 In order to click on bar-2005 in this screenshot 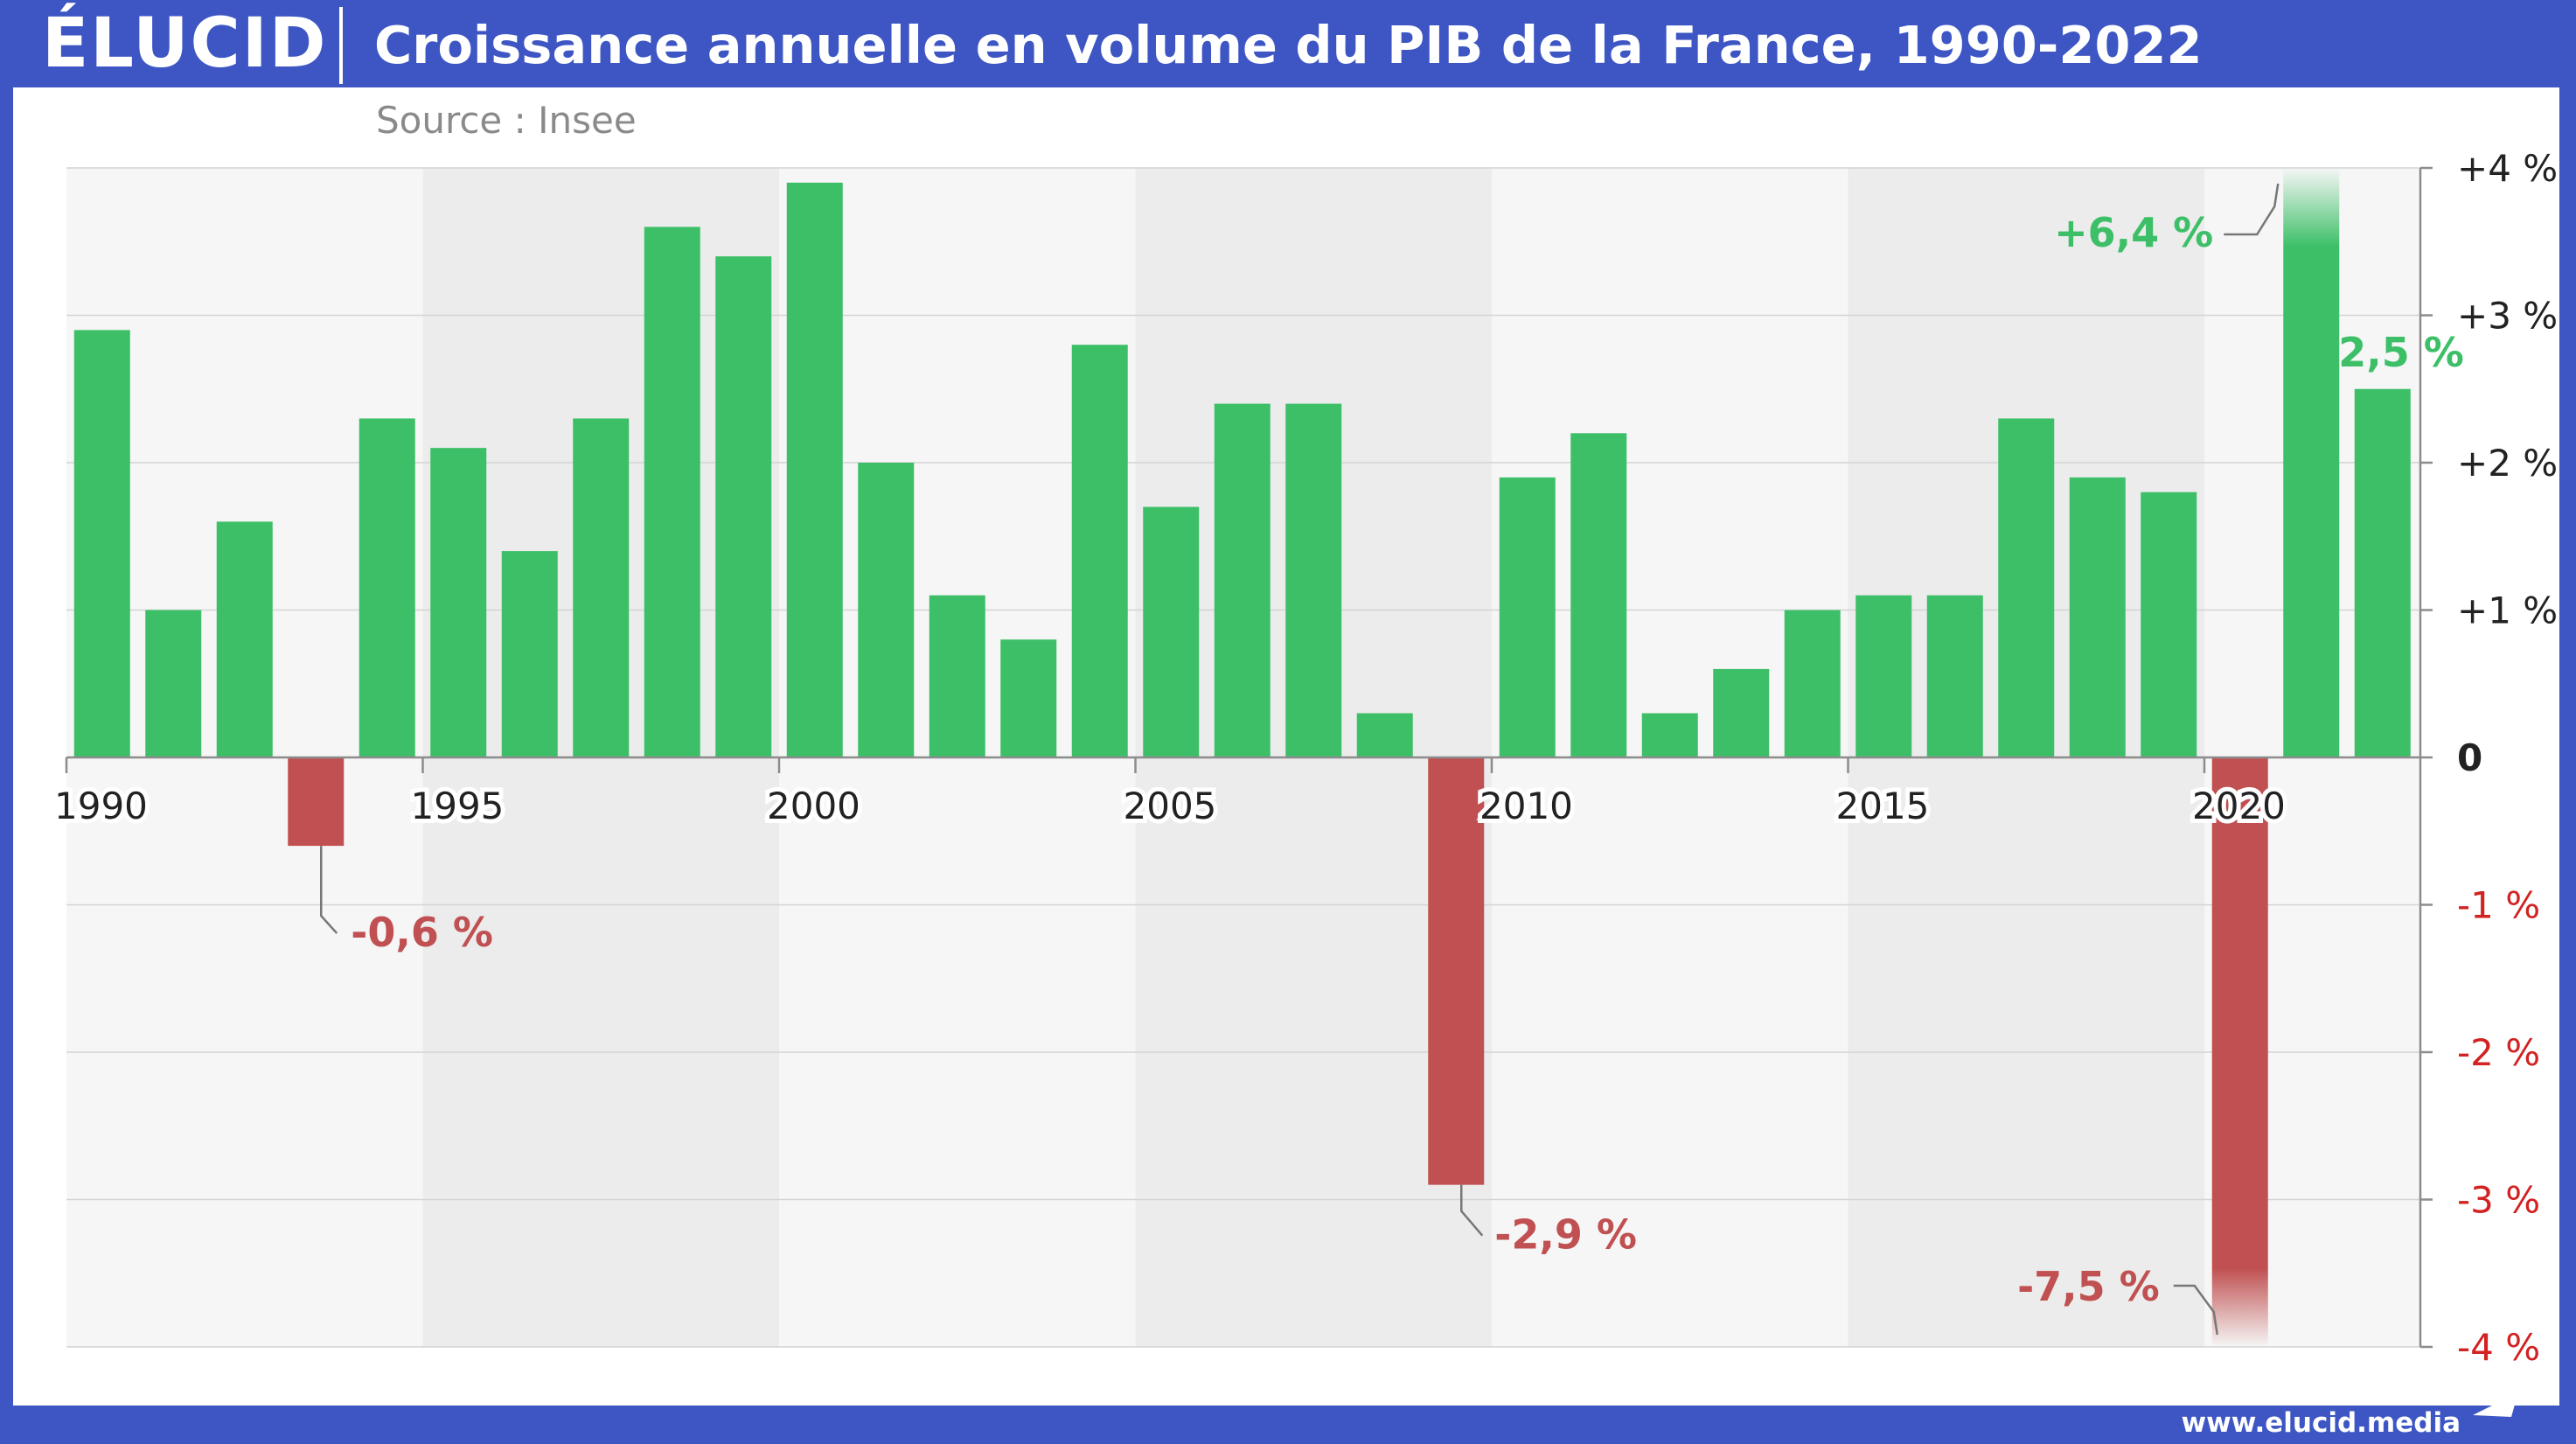, I will do `click(1171, 632)`.